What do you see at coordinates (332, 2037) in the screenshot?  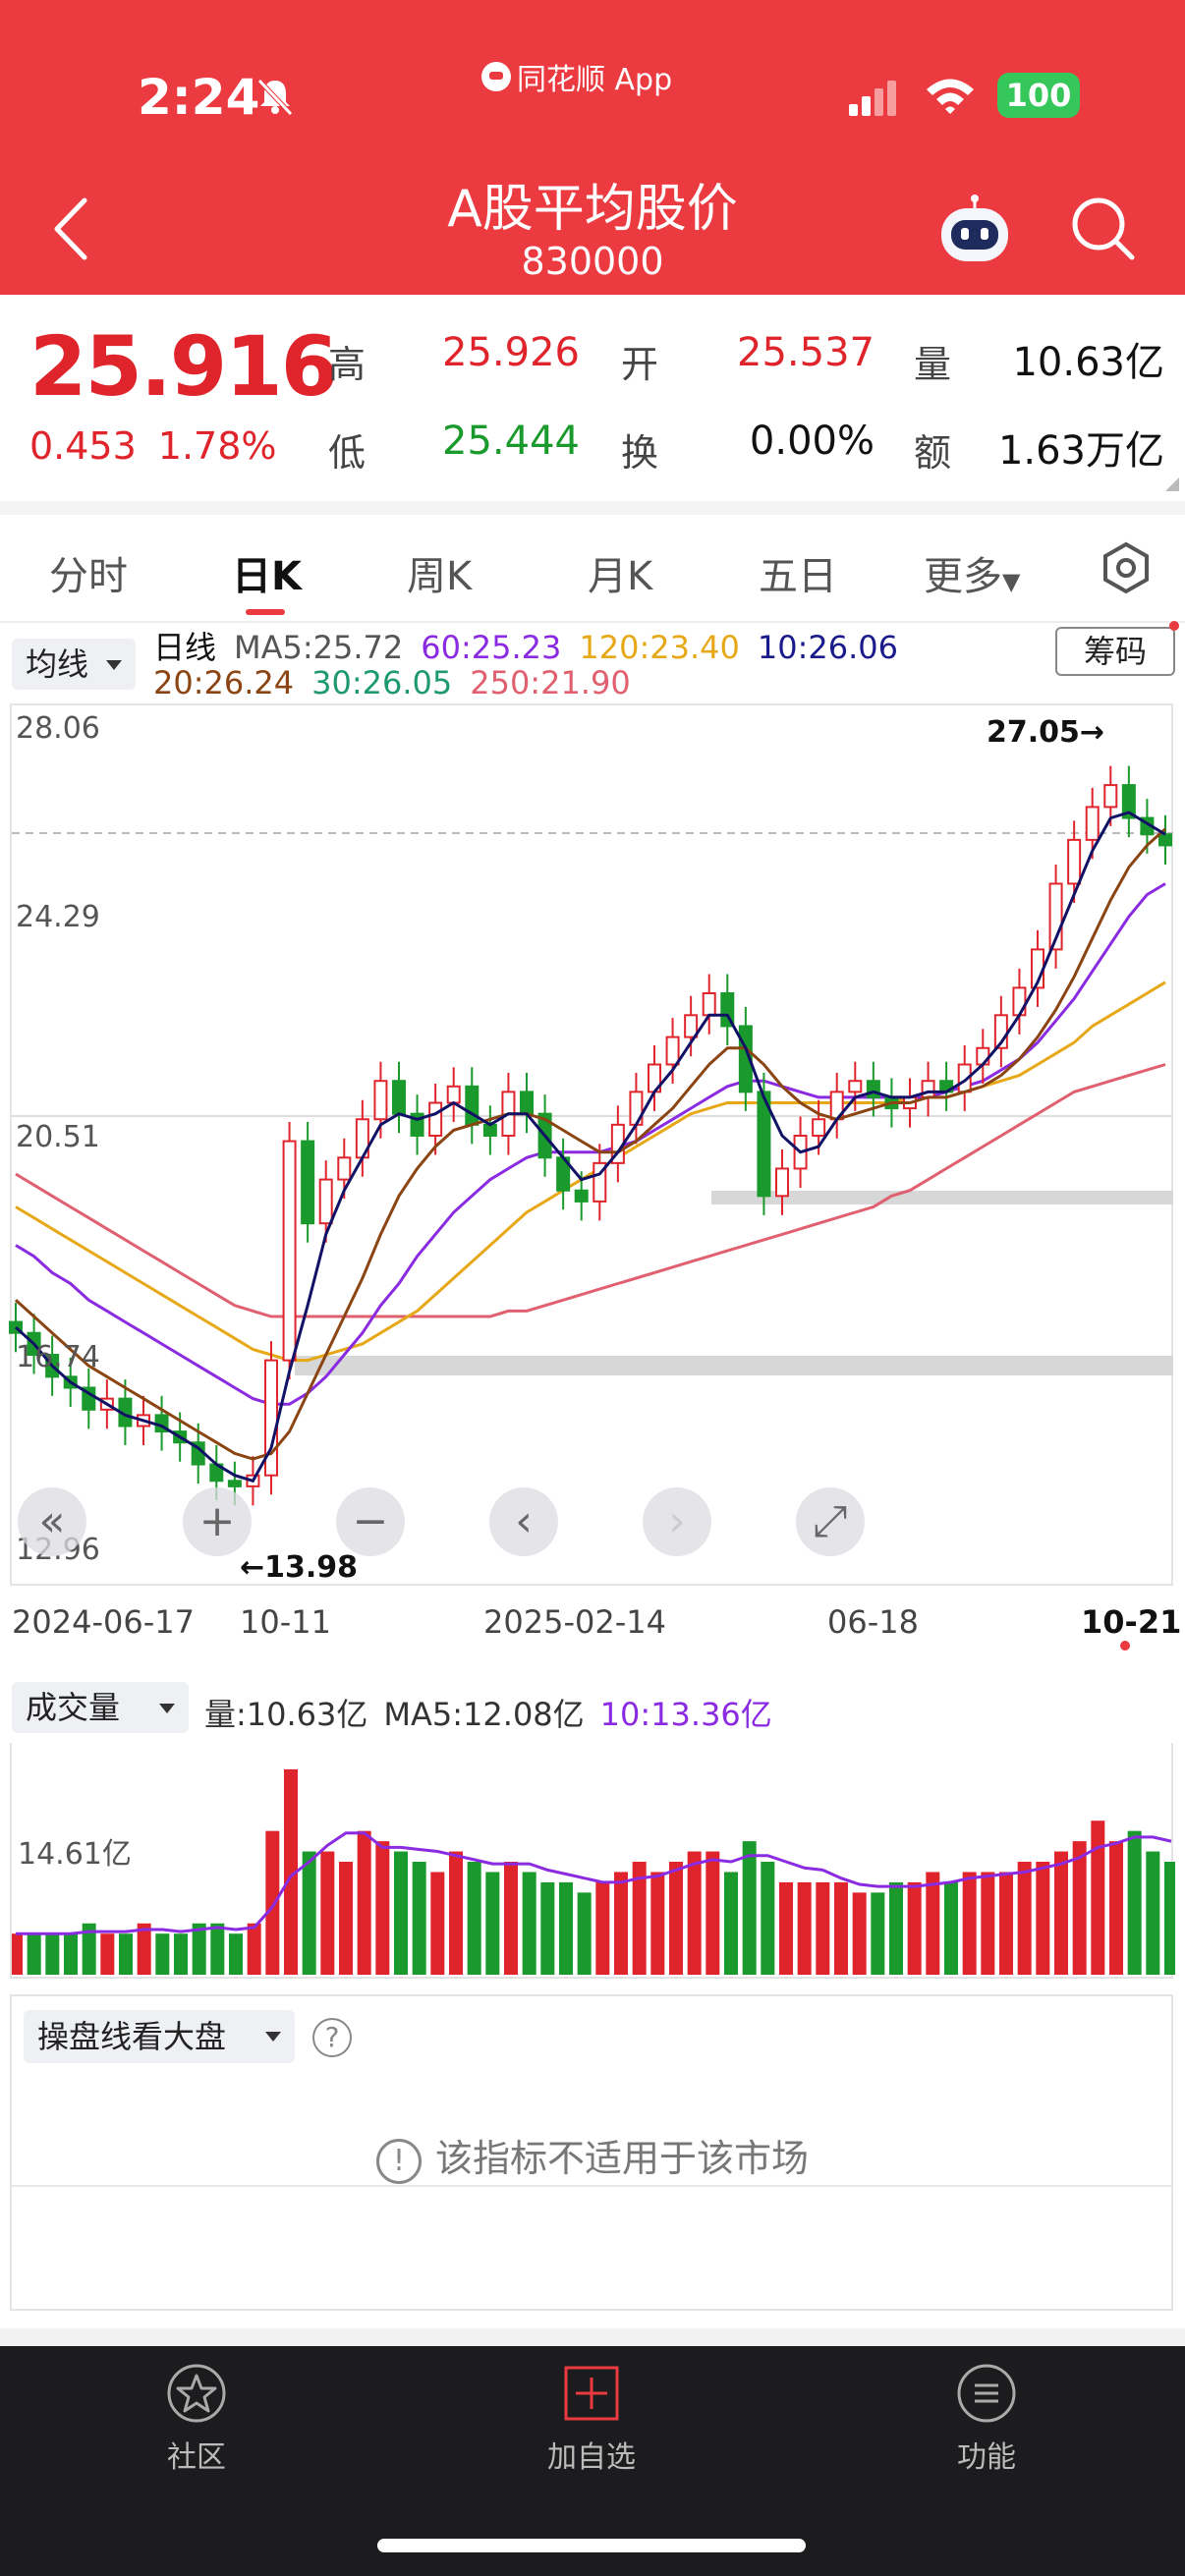 I see `help-icon: ?` at bounding box center [332, 2037].